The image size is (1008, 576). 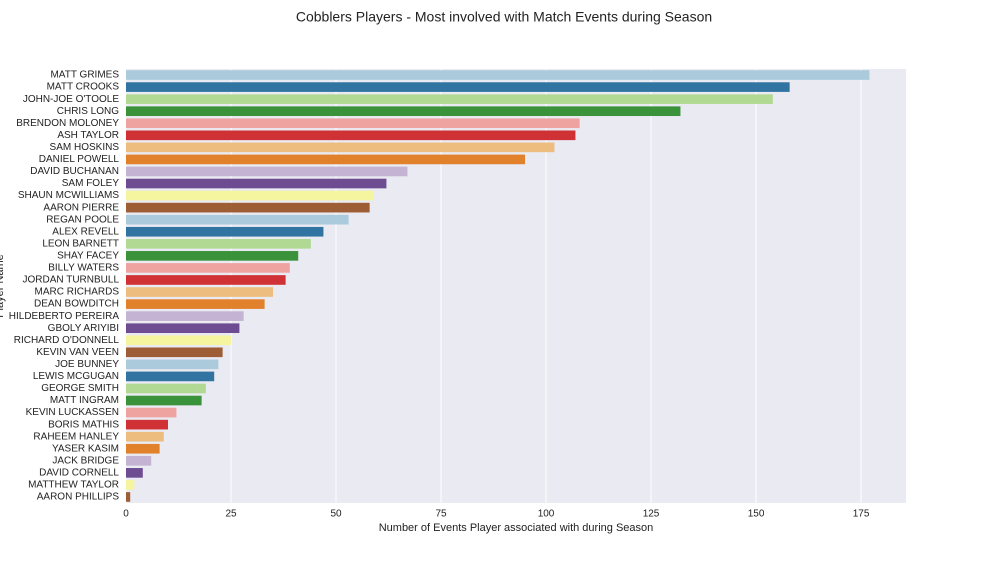 What do you see at coordinates (546, 514) in the screenshot?
I see `x-tick-label: 100` at bounding box center [546, 514].